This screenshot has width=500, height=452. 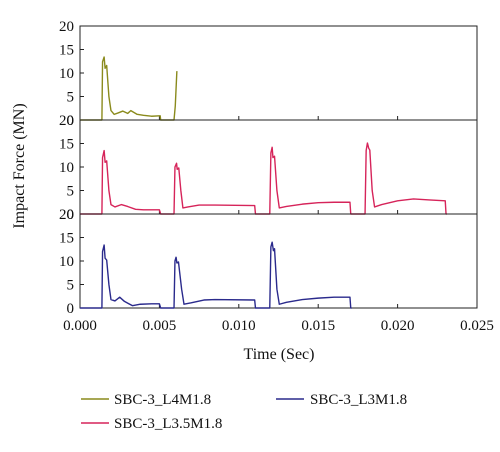 What do you see at coordinates (66, 121) in the screenshot?
I see `y-tick-label-top-1: 20` at bounding box center [66, 121].